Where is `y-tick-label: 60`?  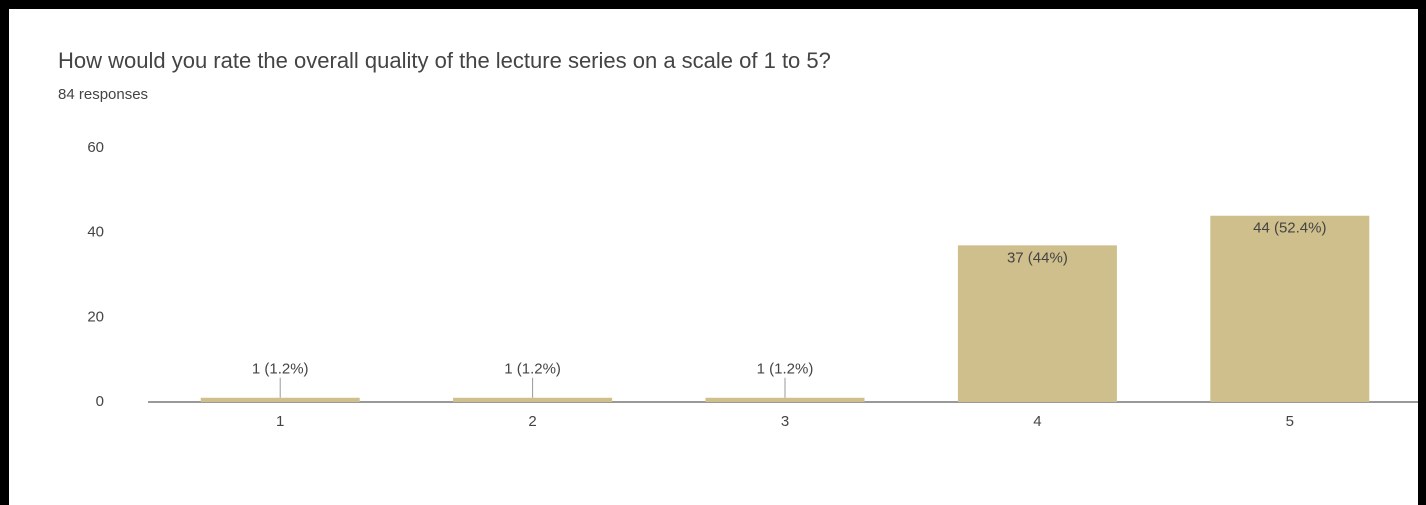 y-tick-label: 60 is located at coordinates (95, 147).